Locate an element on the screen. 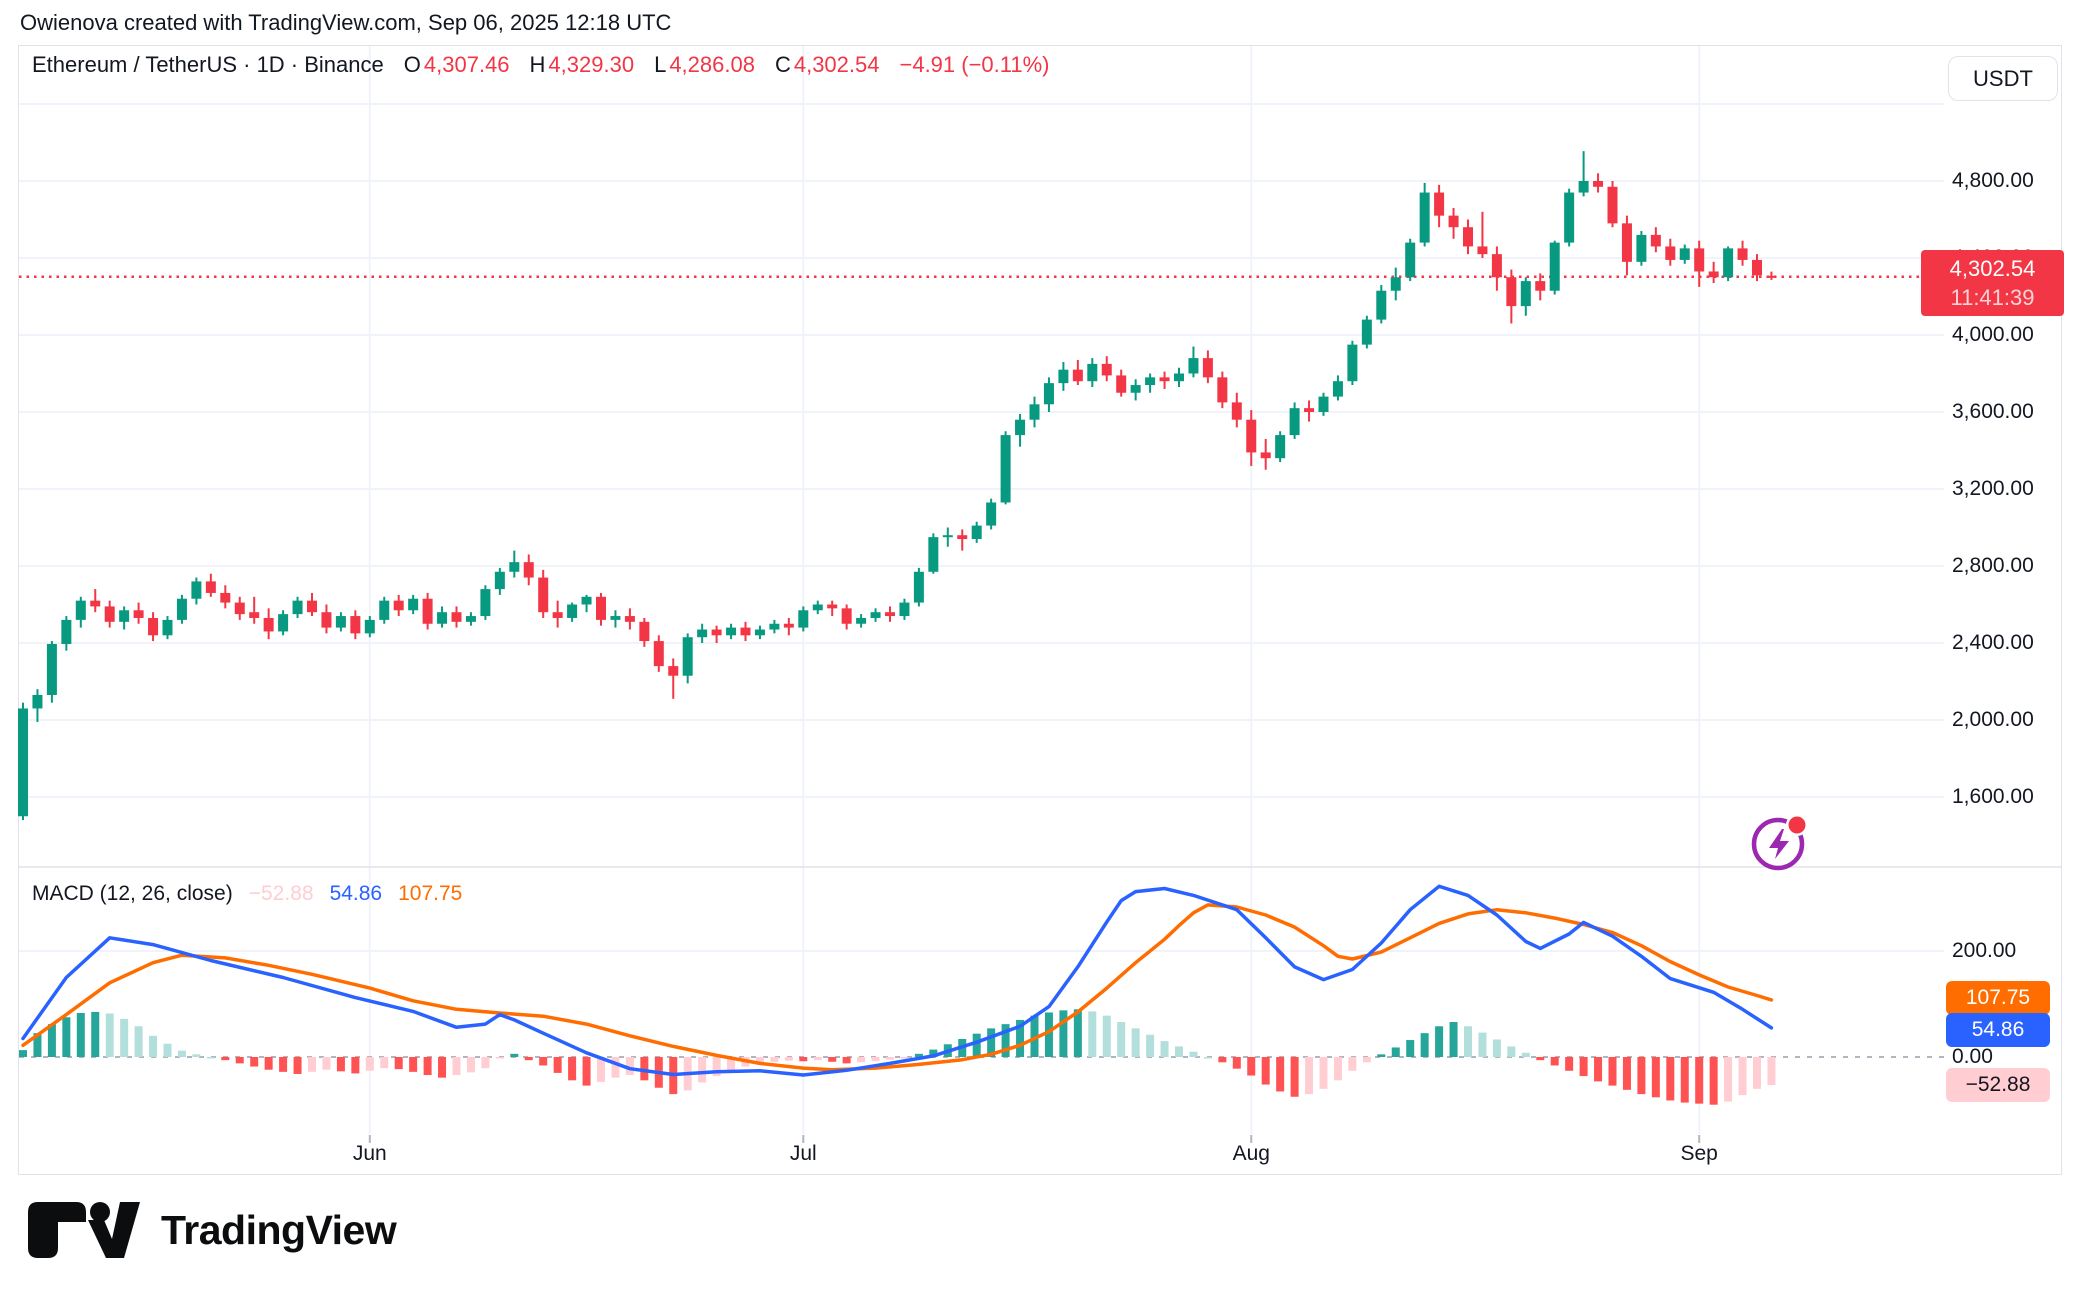  macd-legend: MACD (12, 26, close) −52.88 54.86 107.75 is located at coordinates (247, 894).